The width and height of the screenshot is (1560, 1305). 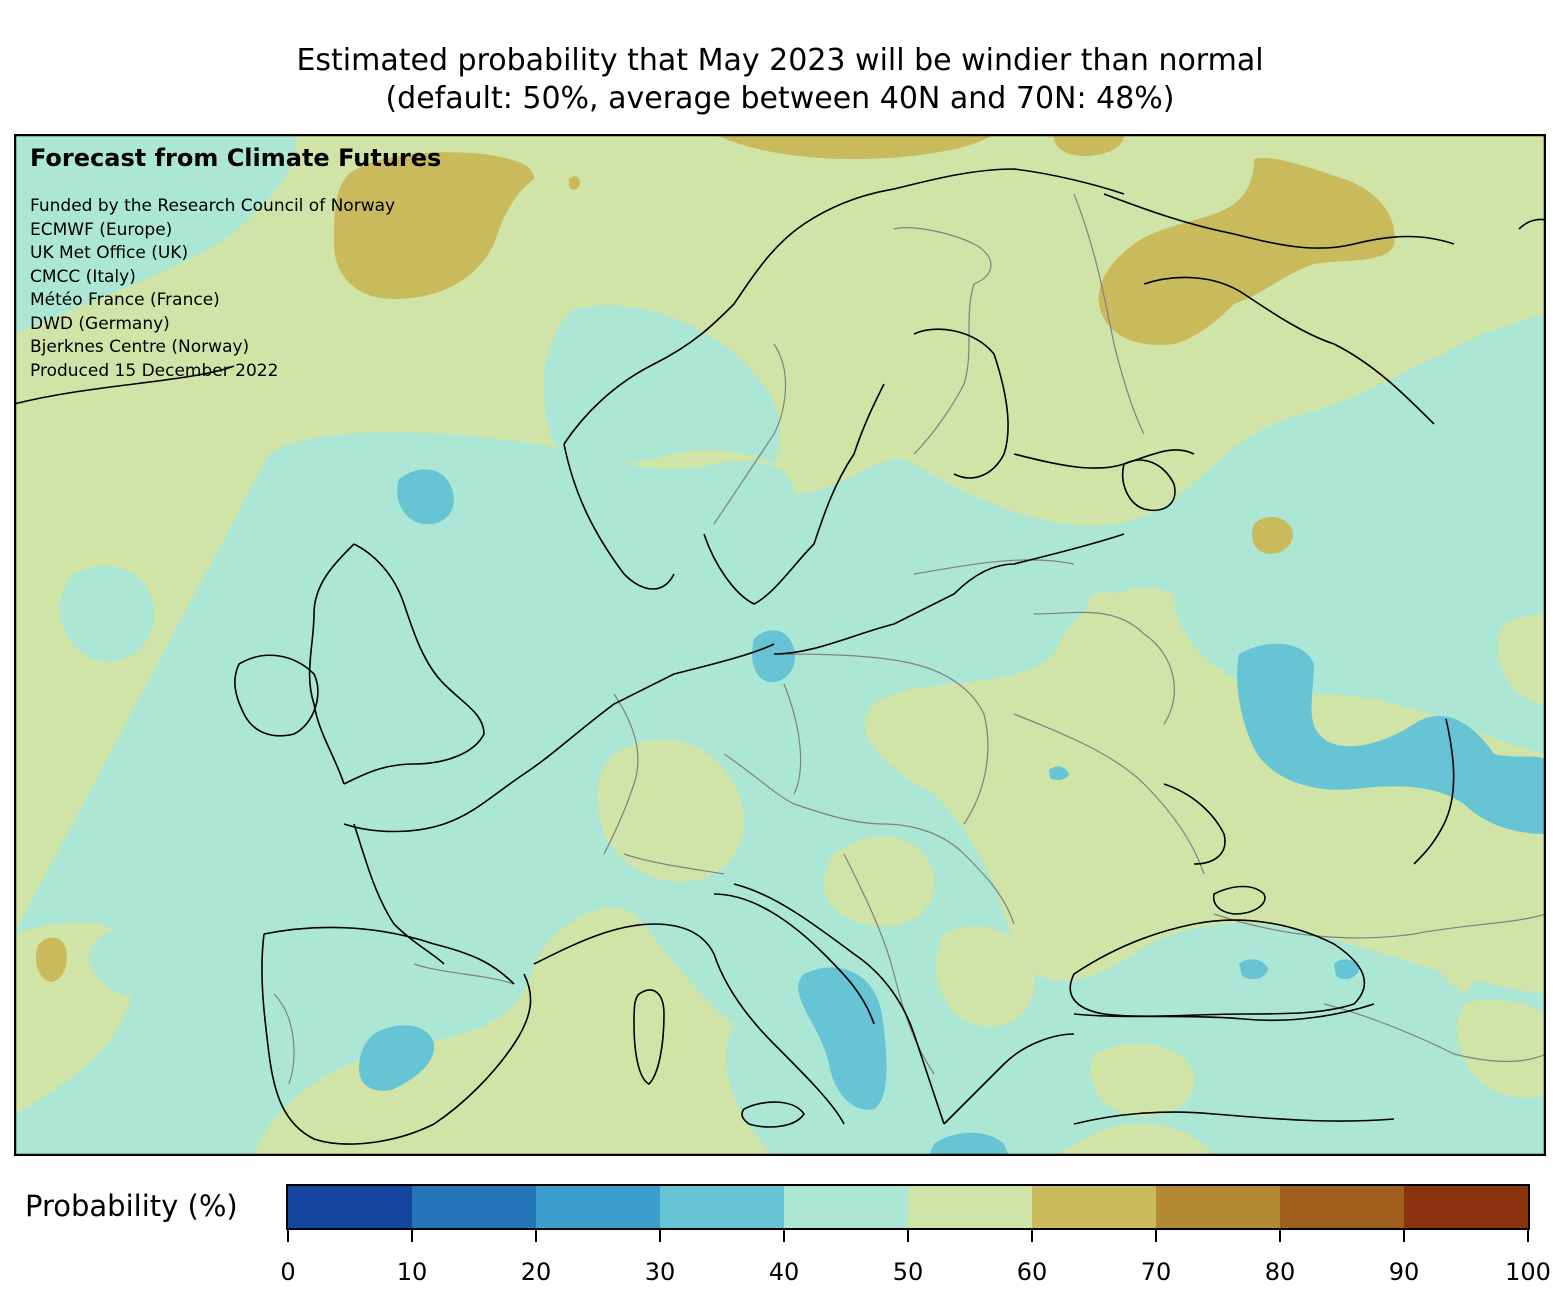 What do you see at coordinates (660, 1272) in the screenshot?
I see `colorbar-tick-label: 30` at bounding box center [660, 1272].